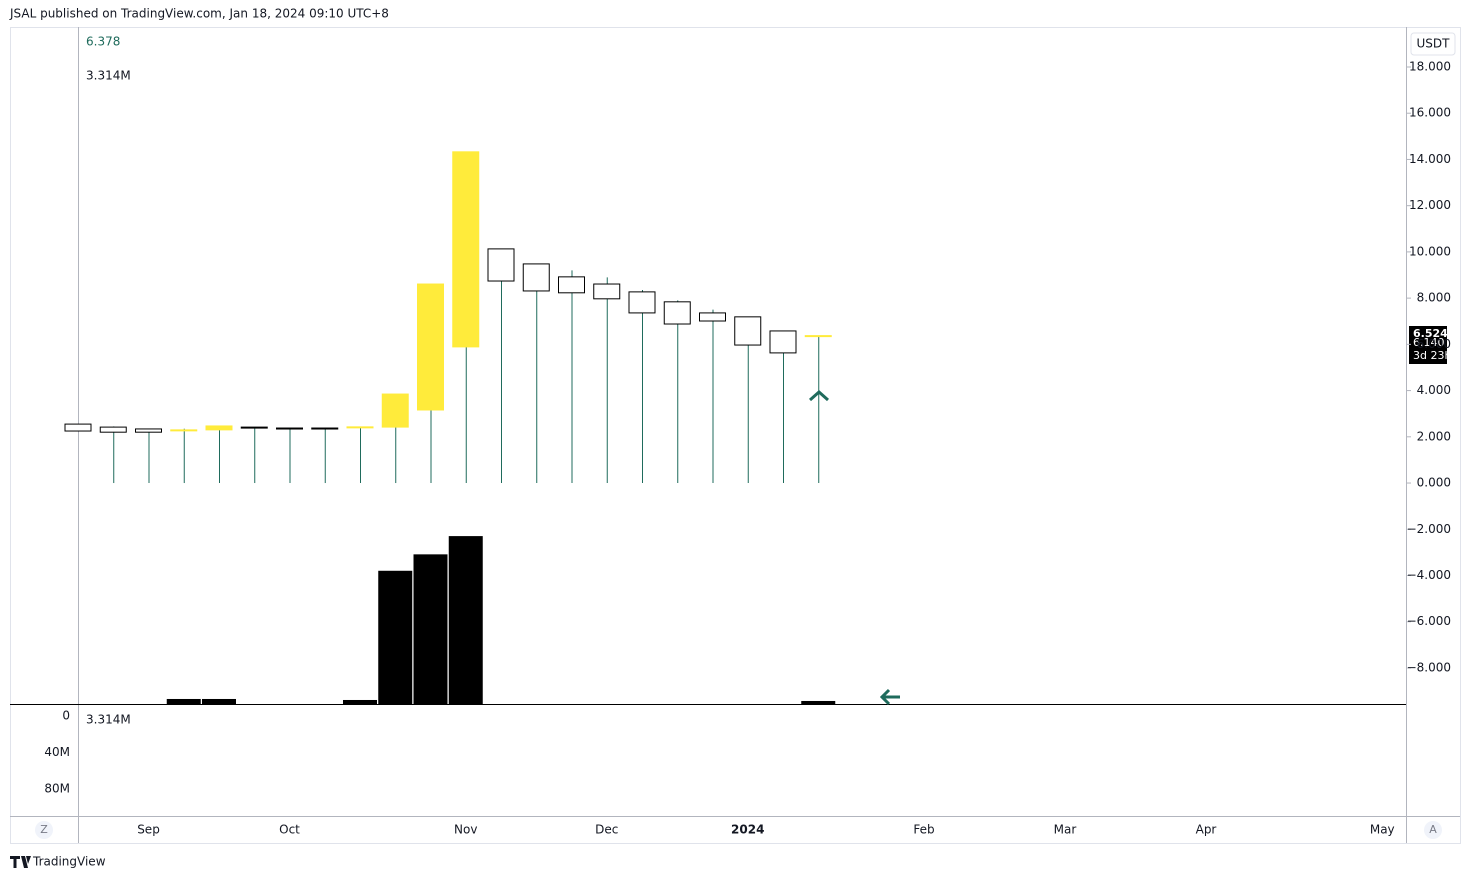  What do you see at coordinates (66, 716) in the screenshot?
I see `volume-tick-label: 0` at bounding box center [66, 716].